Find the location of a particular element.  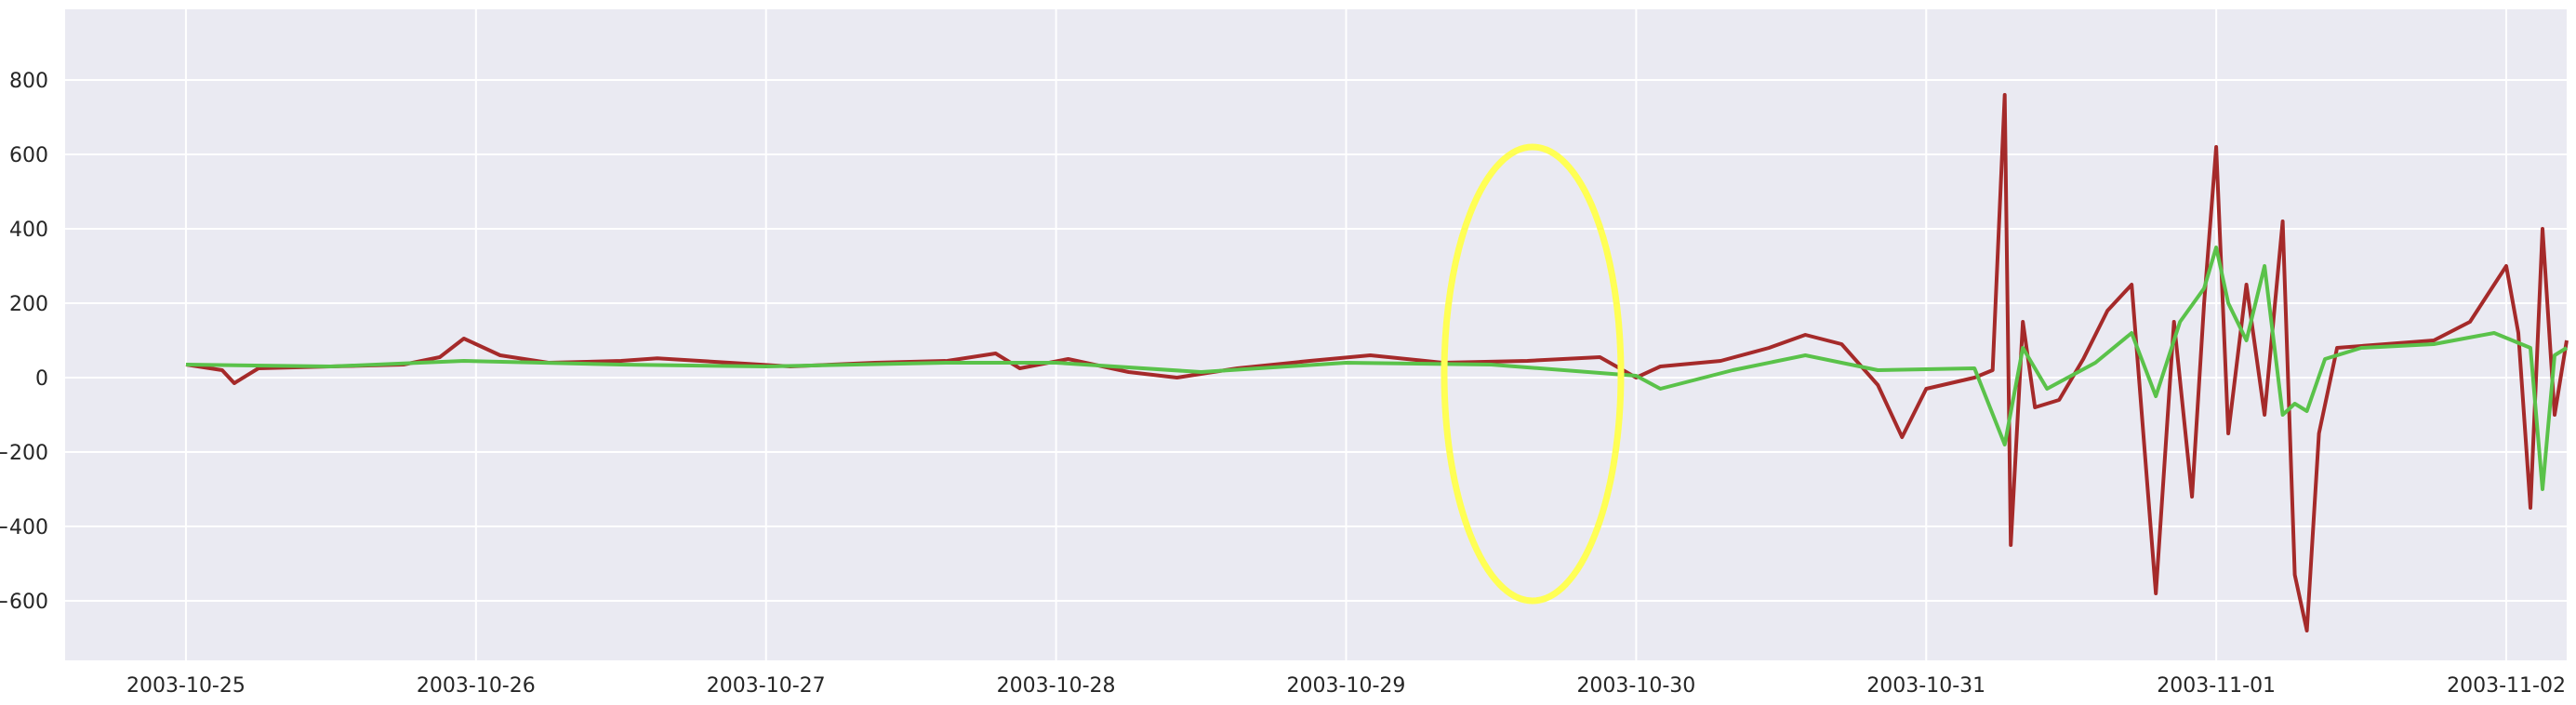

x-tick-label: 2003-11-02 is located at coordinates (2506, 686).